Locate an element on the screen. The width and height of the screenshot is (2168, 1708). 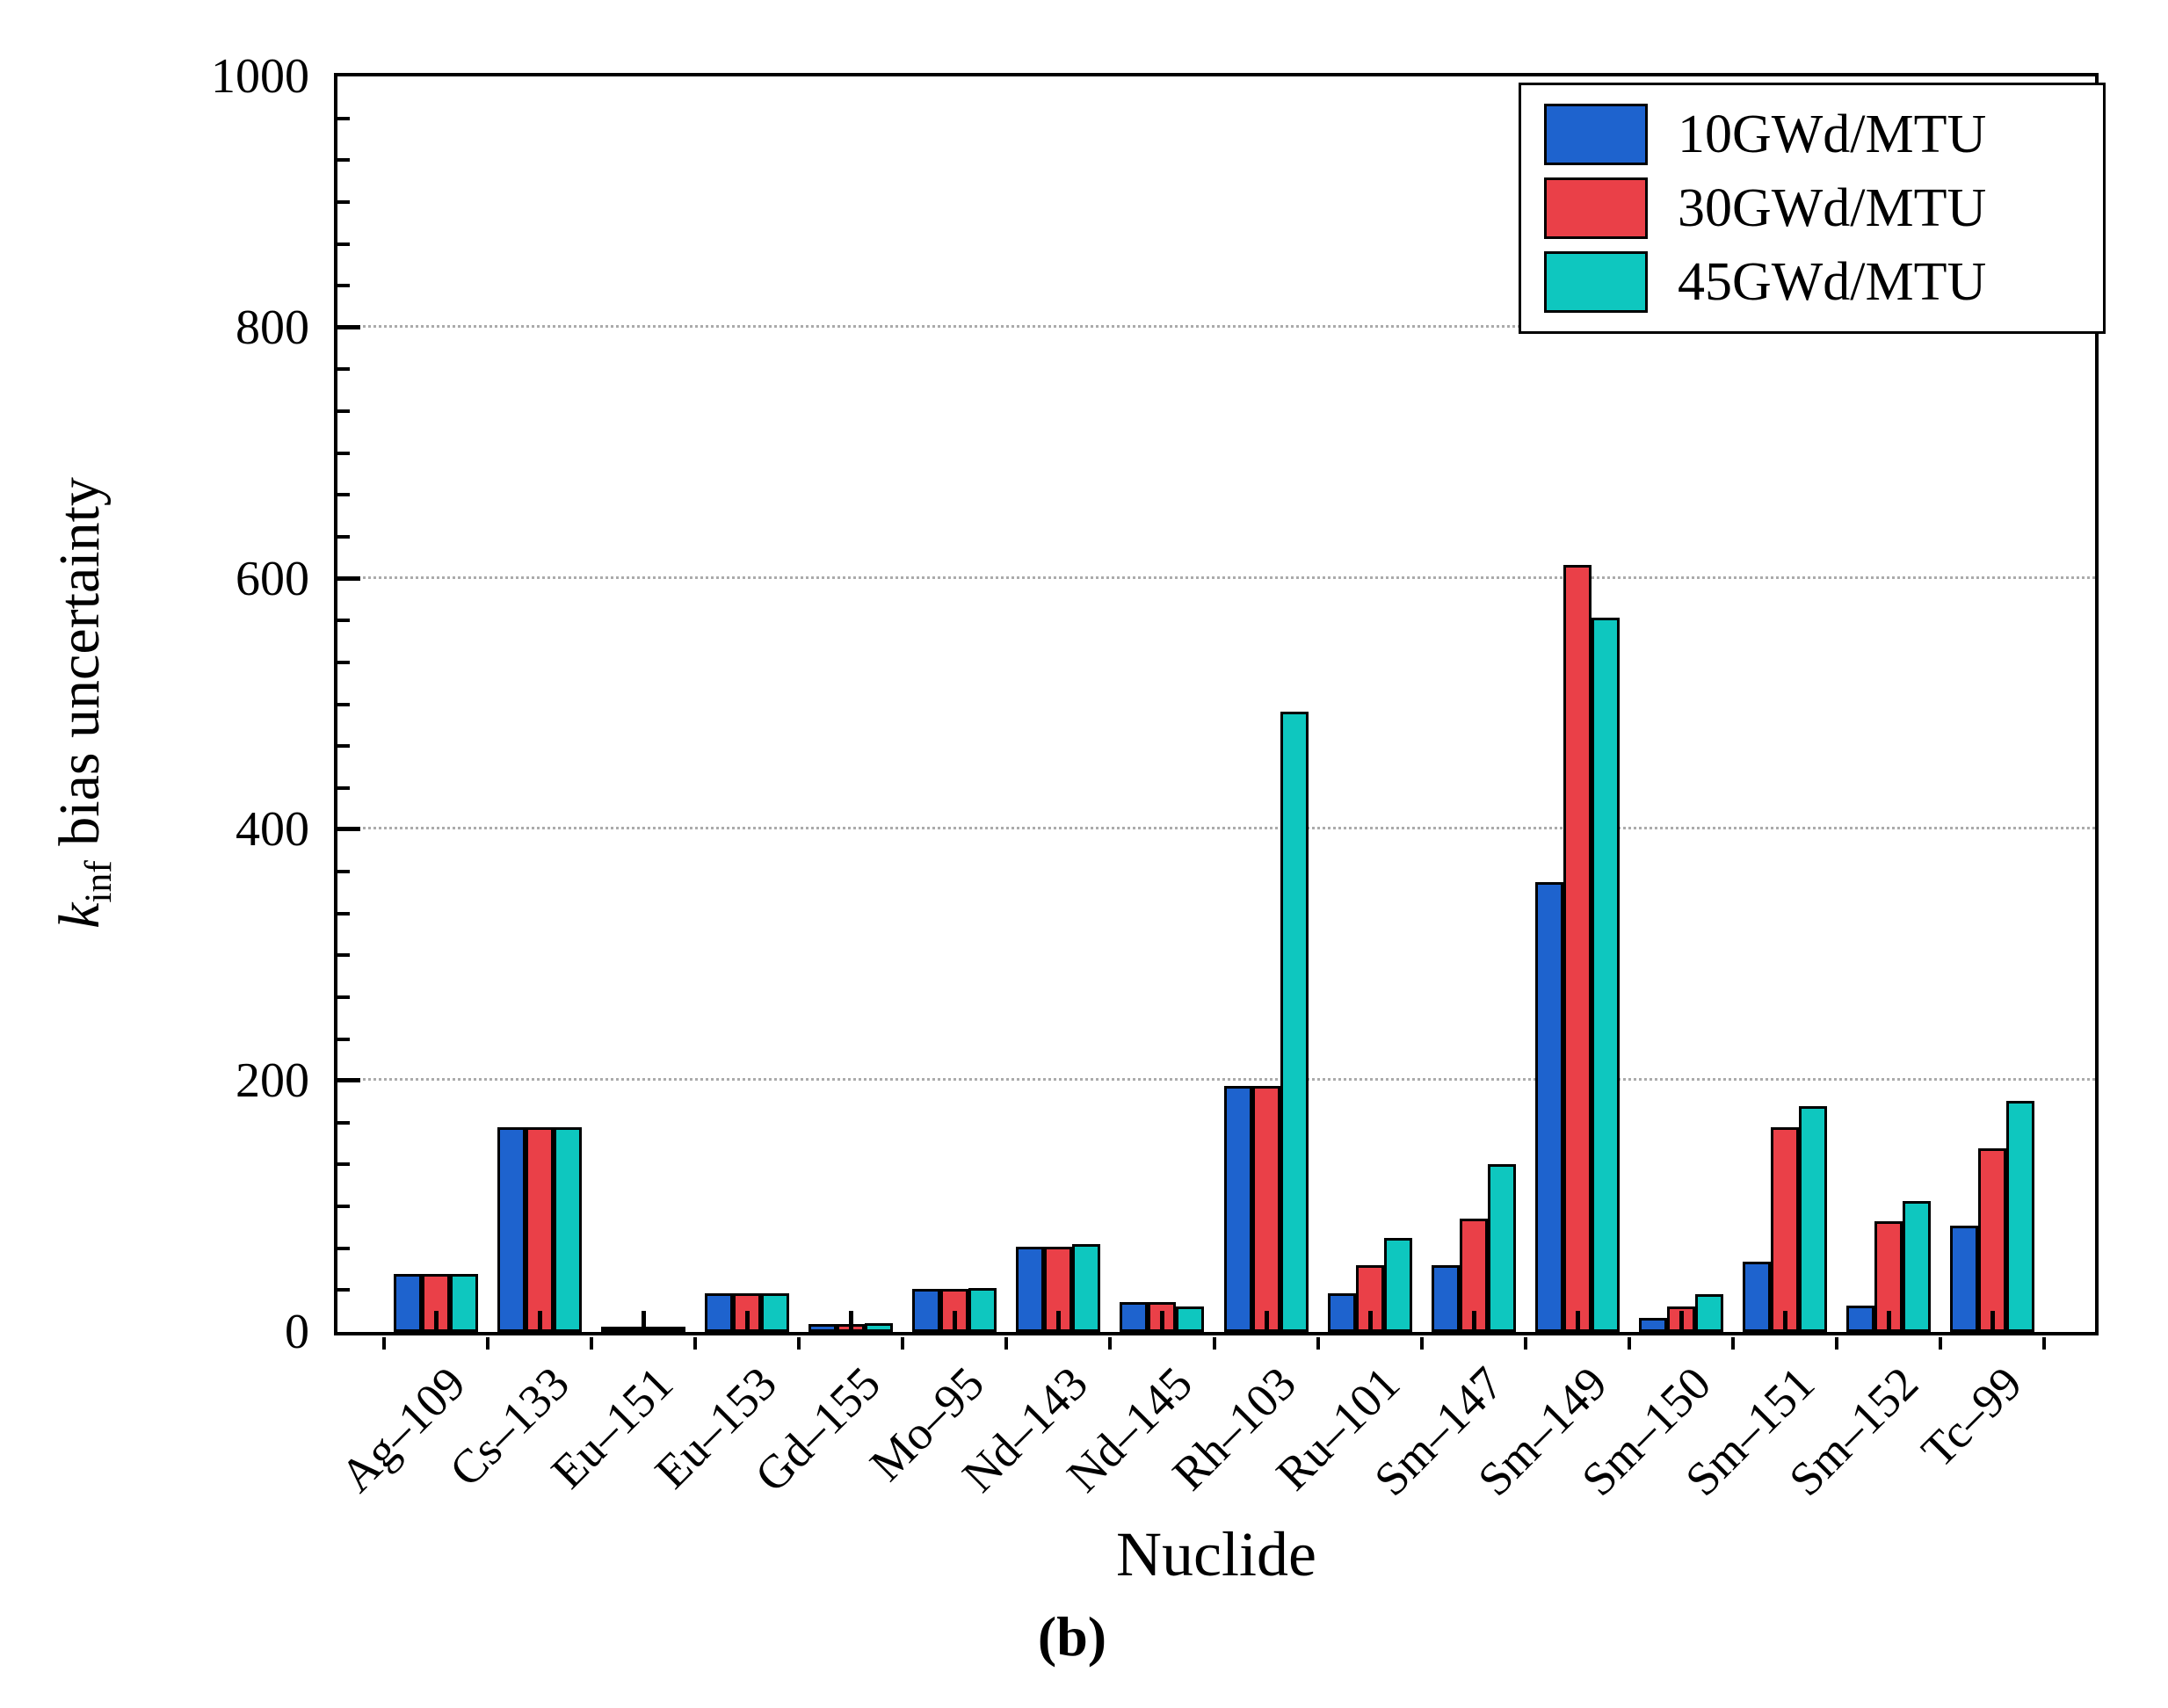
legend-label: 30GWd/MTU is located at coordinates (1832, 208).